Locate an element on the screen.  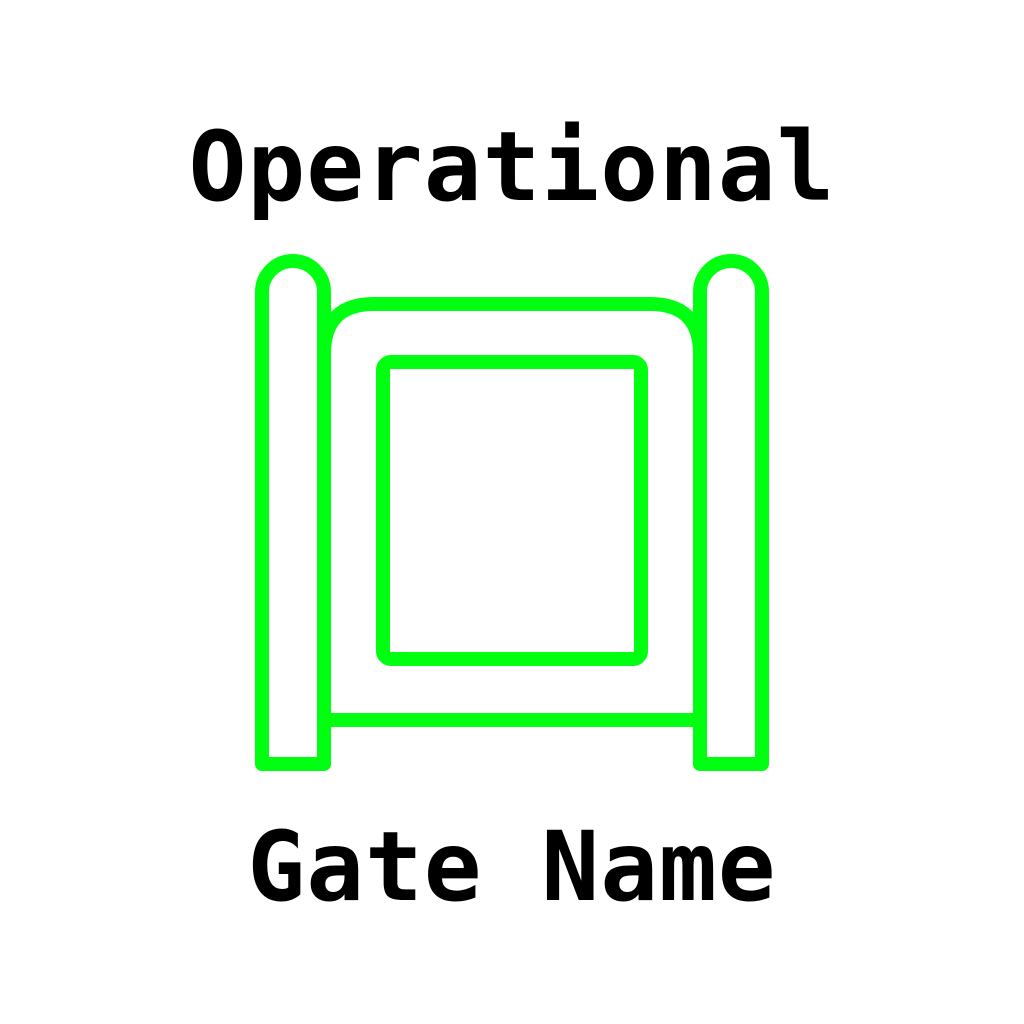
gate-name-label: Gate Name is located at coordinates (512, 867).